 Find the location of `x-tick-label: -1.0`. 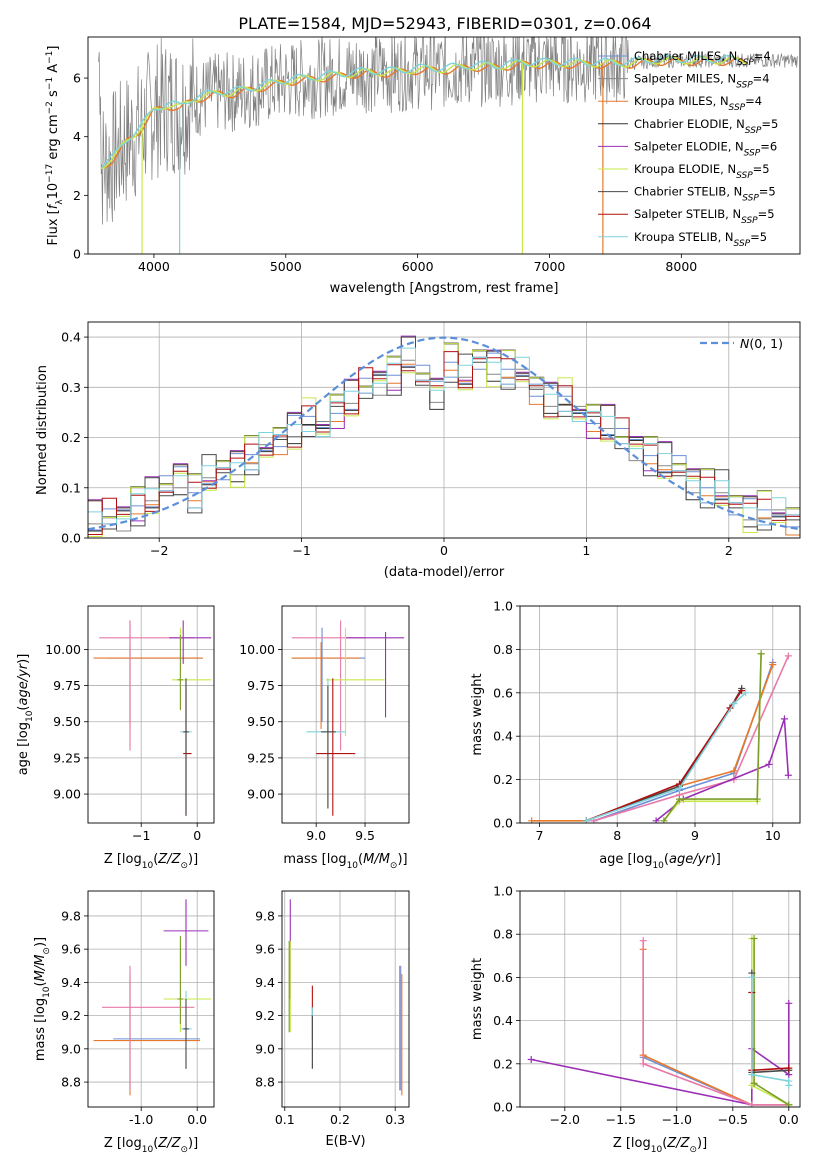

x-tick-label: -1.0 is located at coordinates (141, 1119).